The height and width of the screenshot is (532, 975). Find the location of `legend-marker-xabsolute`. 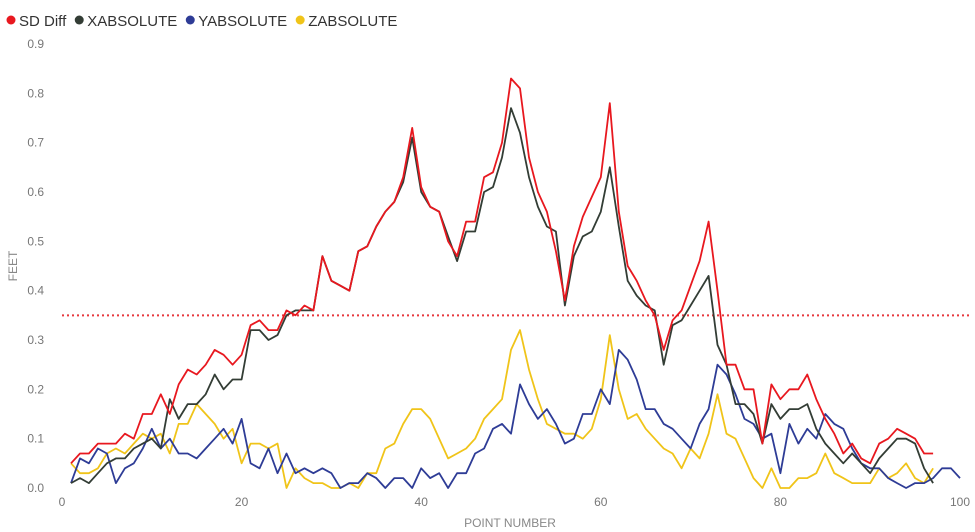

legend-marker-xabsolute is located at coordinates (79, 20).